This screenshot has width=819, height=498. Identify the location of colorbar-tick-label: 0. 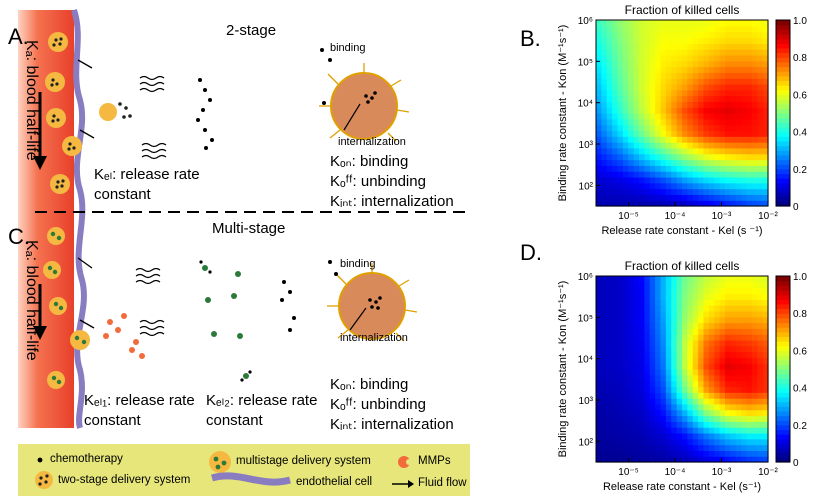
(796, 463).